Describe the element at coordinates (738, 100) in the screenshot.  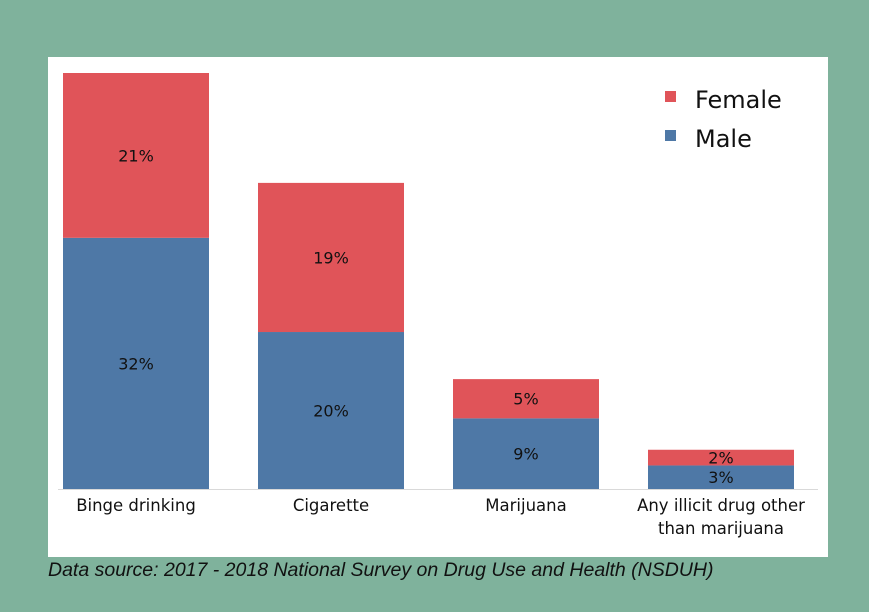
I see `legend-label-female: Female` at that location.